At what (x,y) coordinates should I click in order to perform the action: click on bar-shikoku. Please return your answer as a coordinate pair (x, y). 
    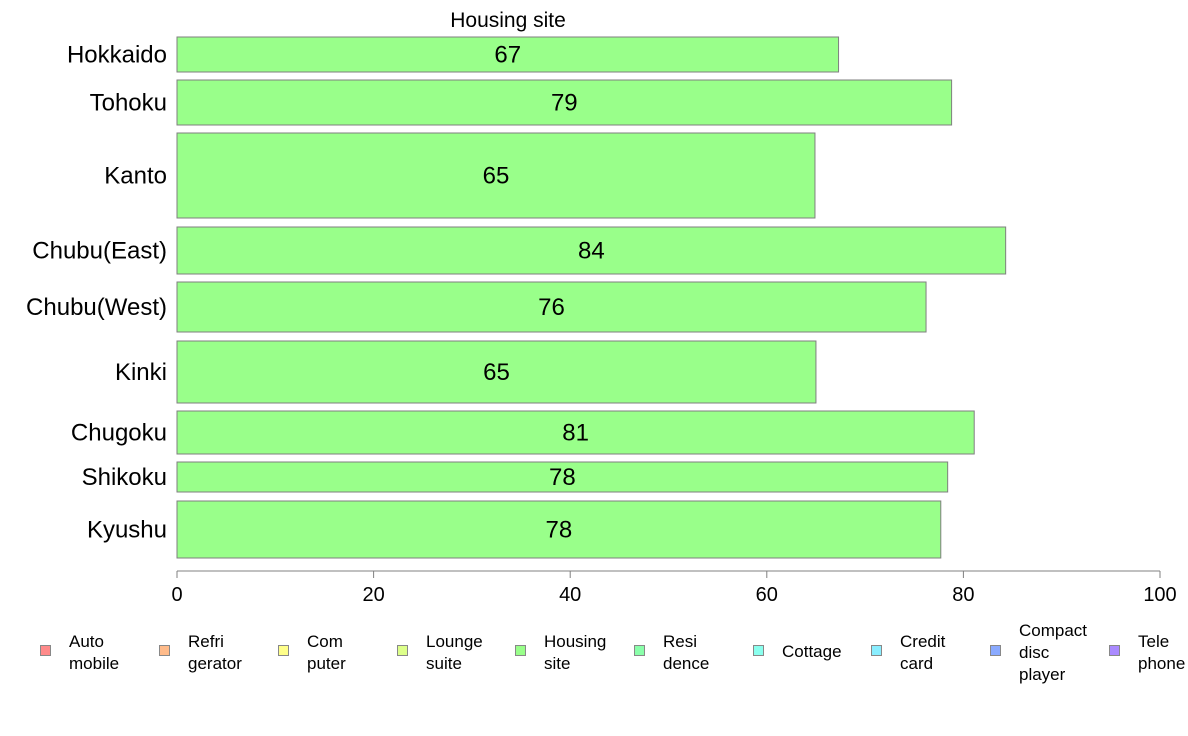
    Looking at the image, I should click on (562, 477).